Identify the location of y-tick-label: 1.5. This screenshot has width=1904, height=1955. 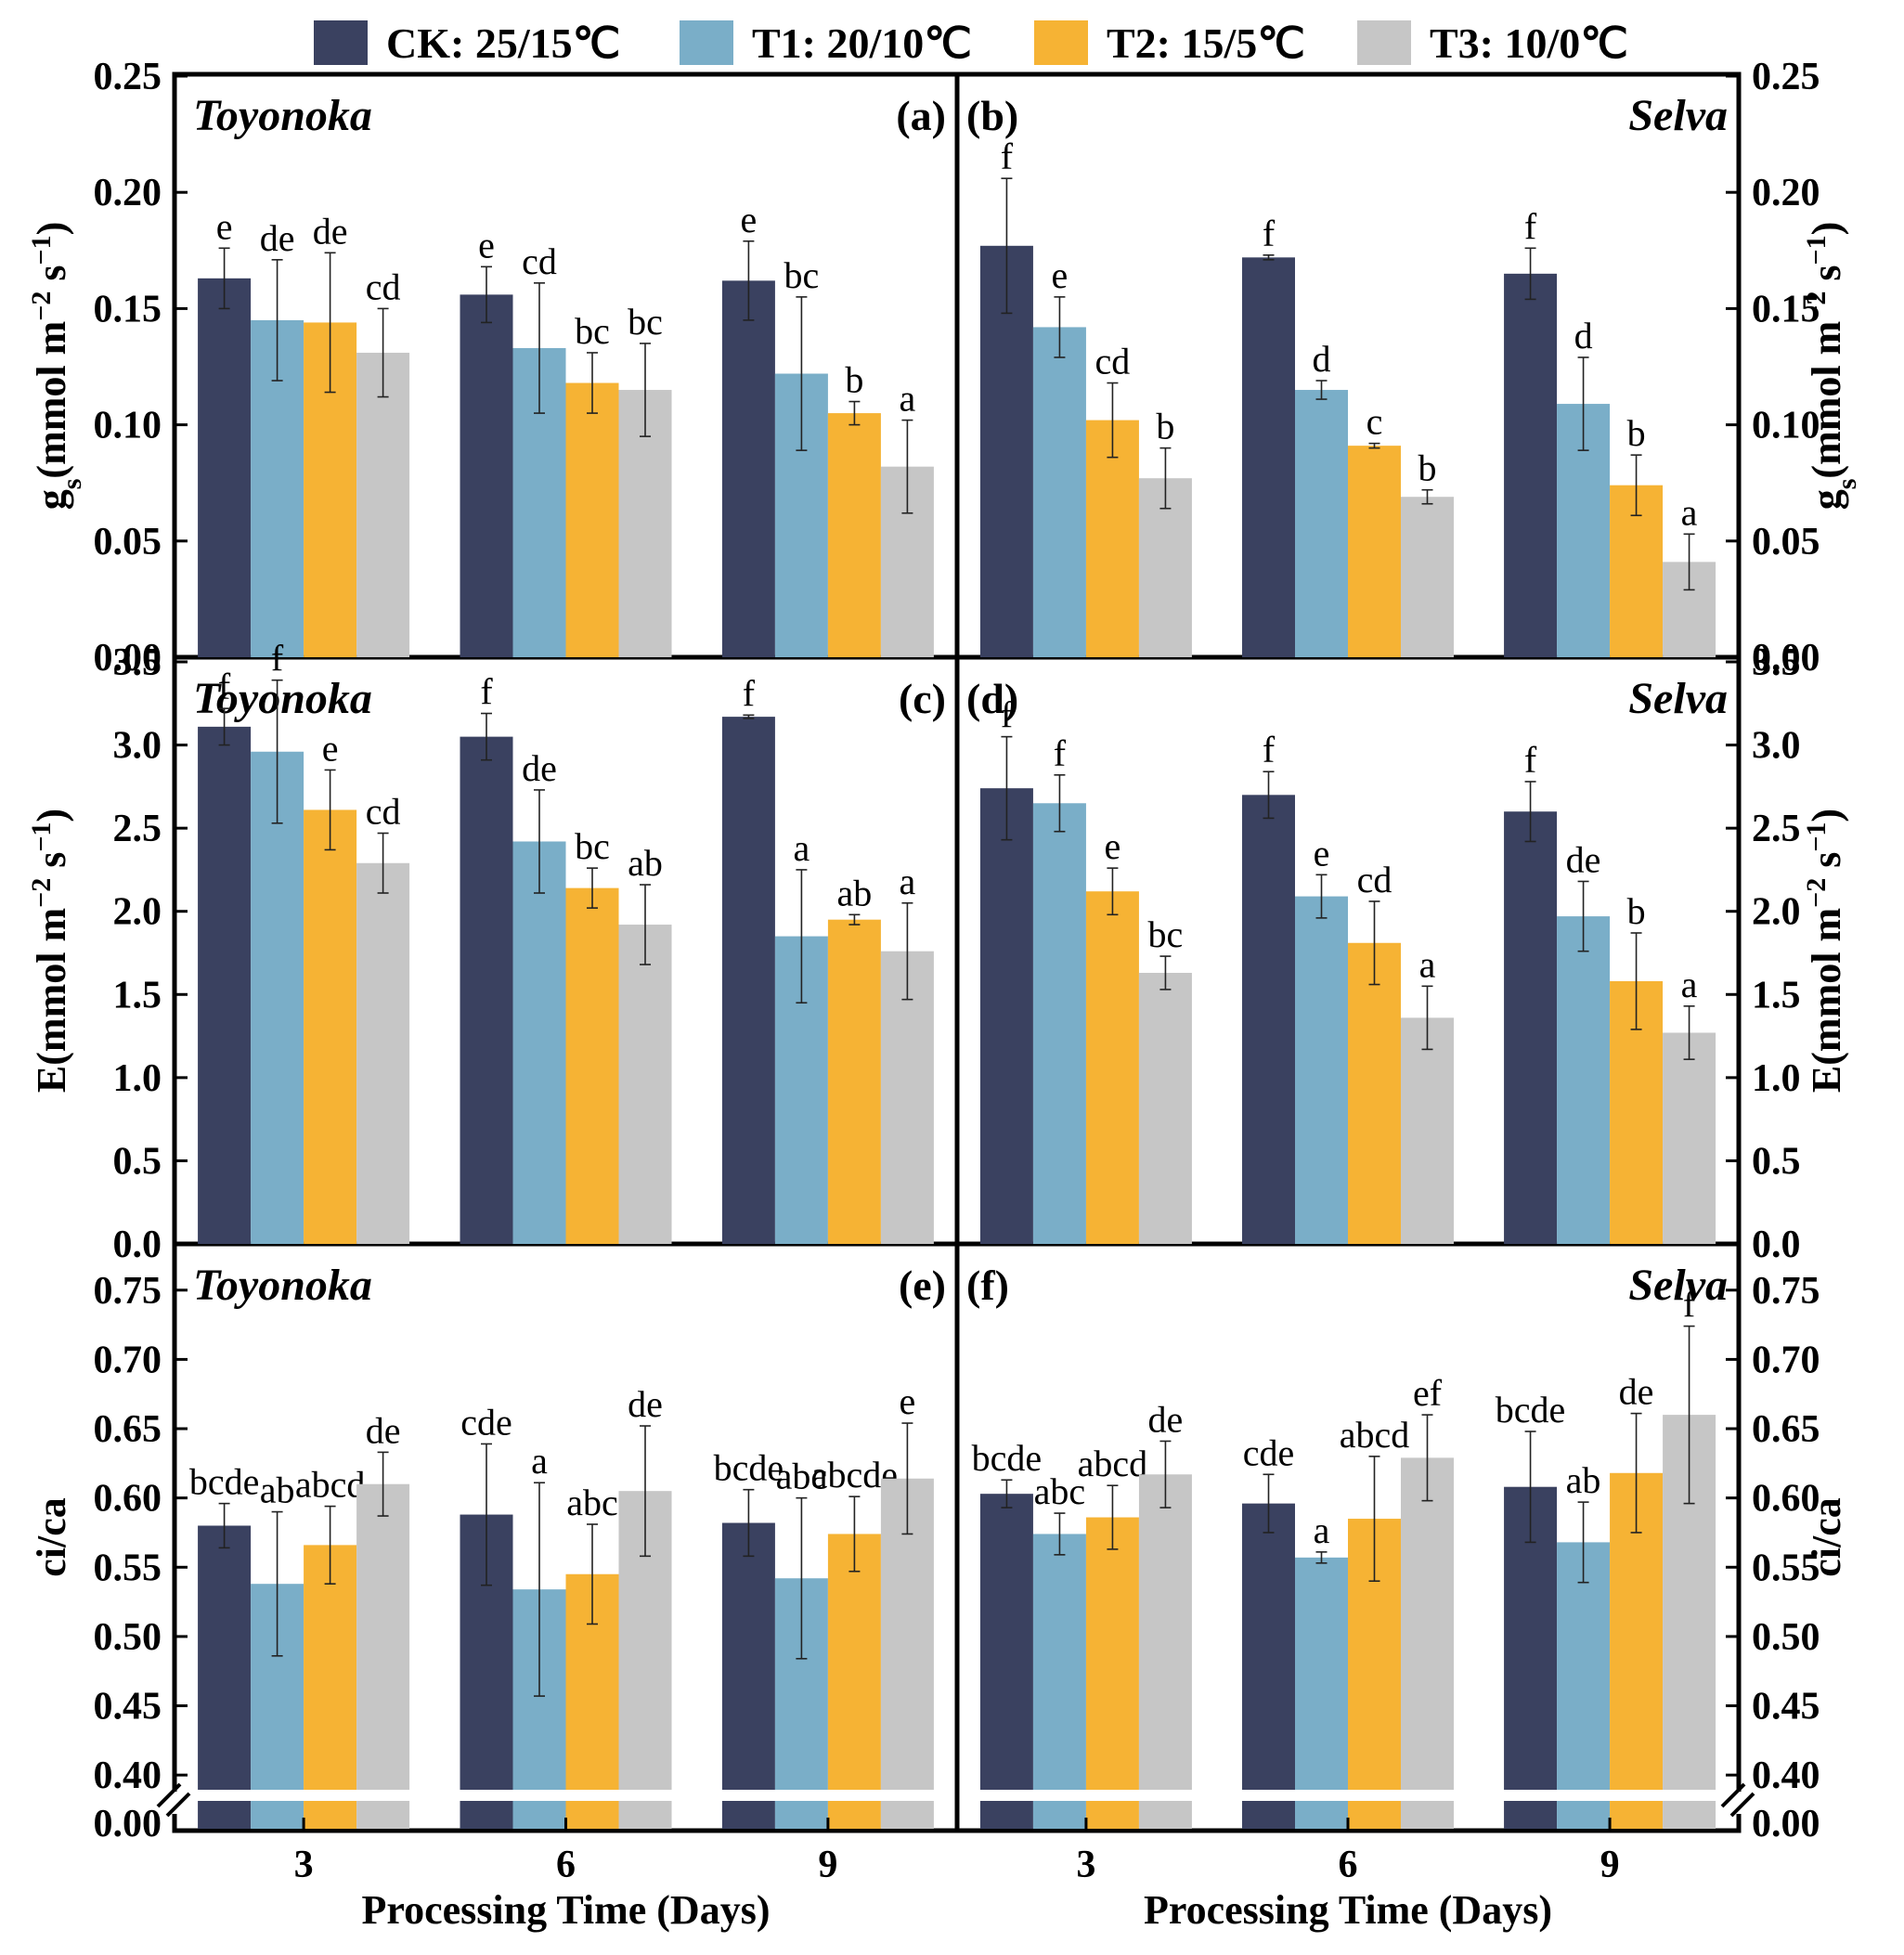
(137, 995).